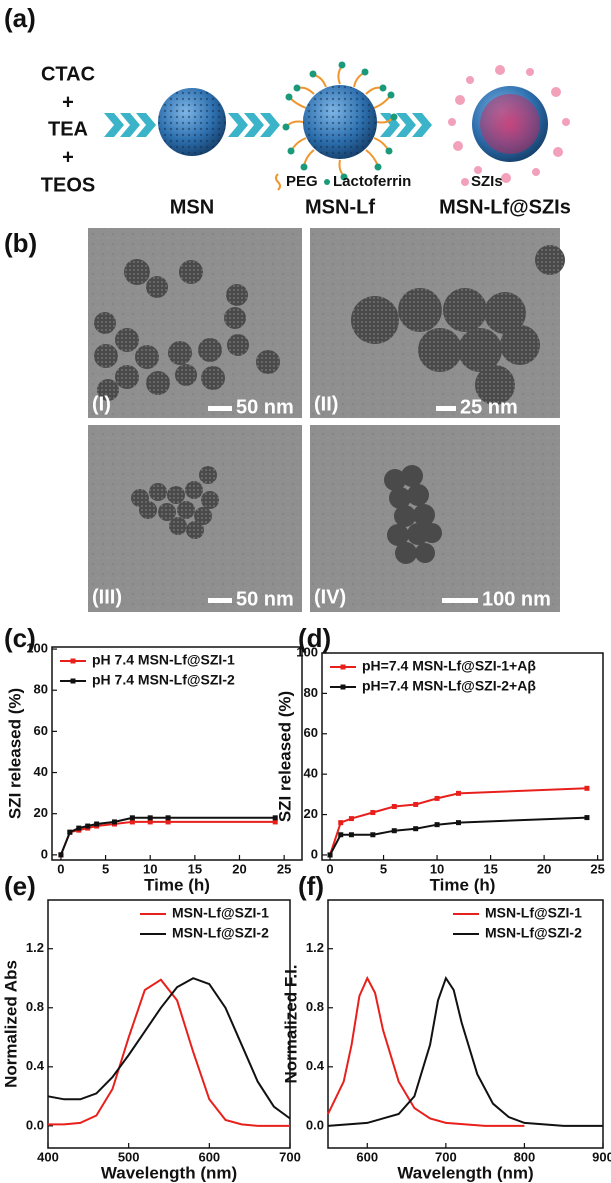  What do you see at coordinates (20, 638) in the screenshot?
I see `panel-label: (c)` at bounding box center [20, 638].